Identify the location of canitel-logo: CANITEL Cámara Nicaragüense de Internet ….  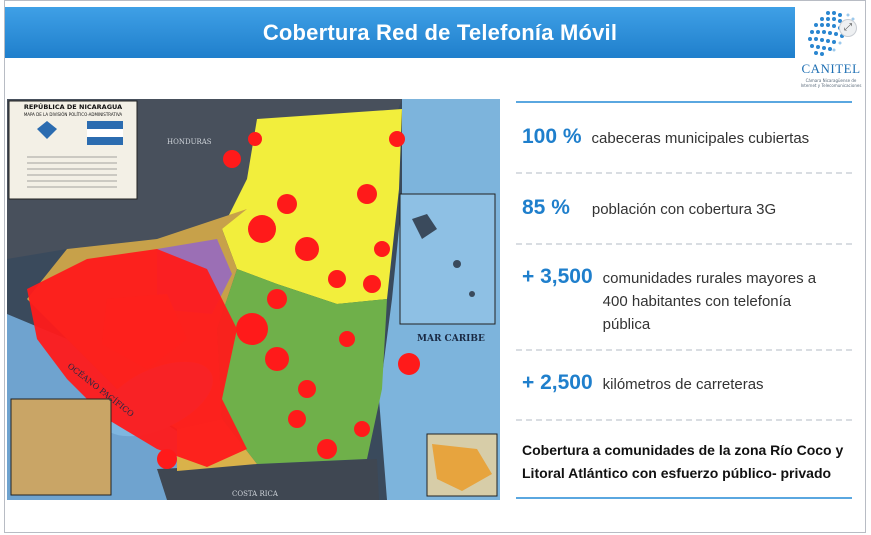
(831, 49).